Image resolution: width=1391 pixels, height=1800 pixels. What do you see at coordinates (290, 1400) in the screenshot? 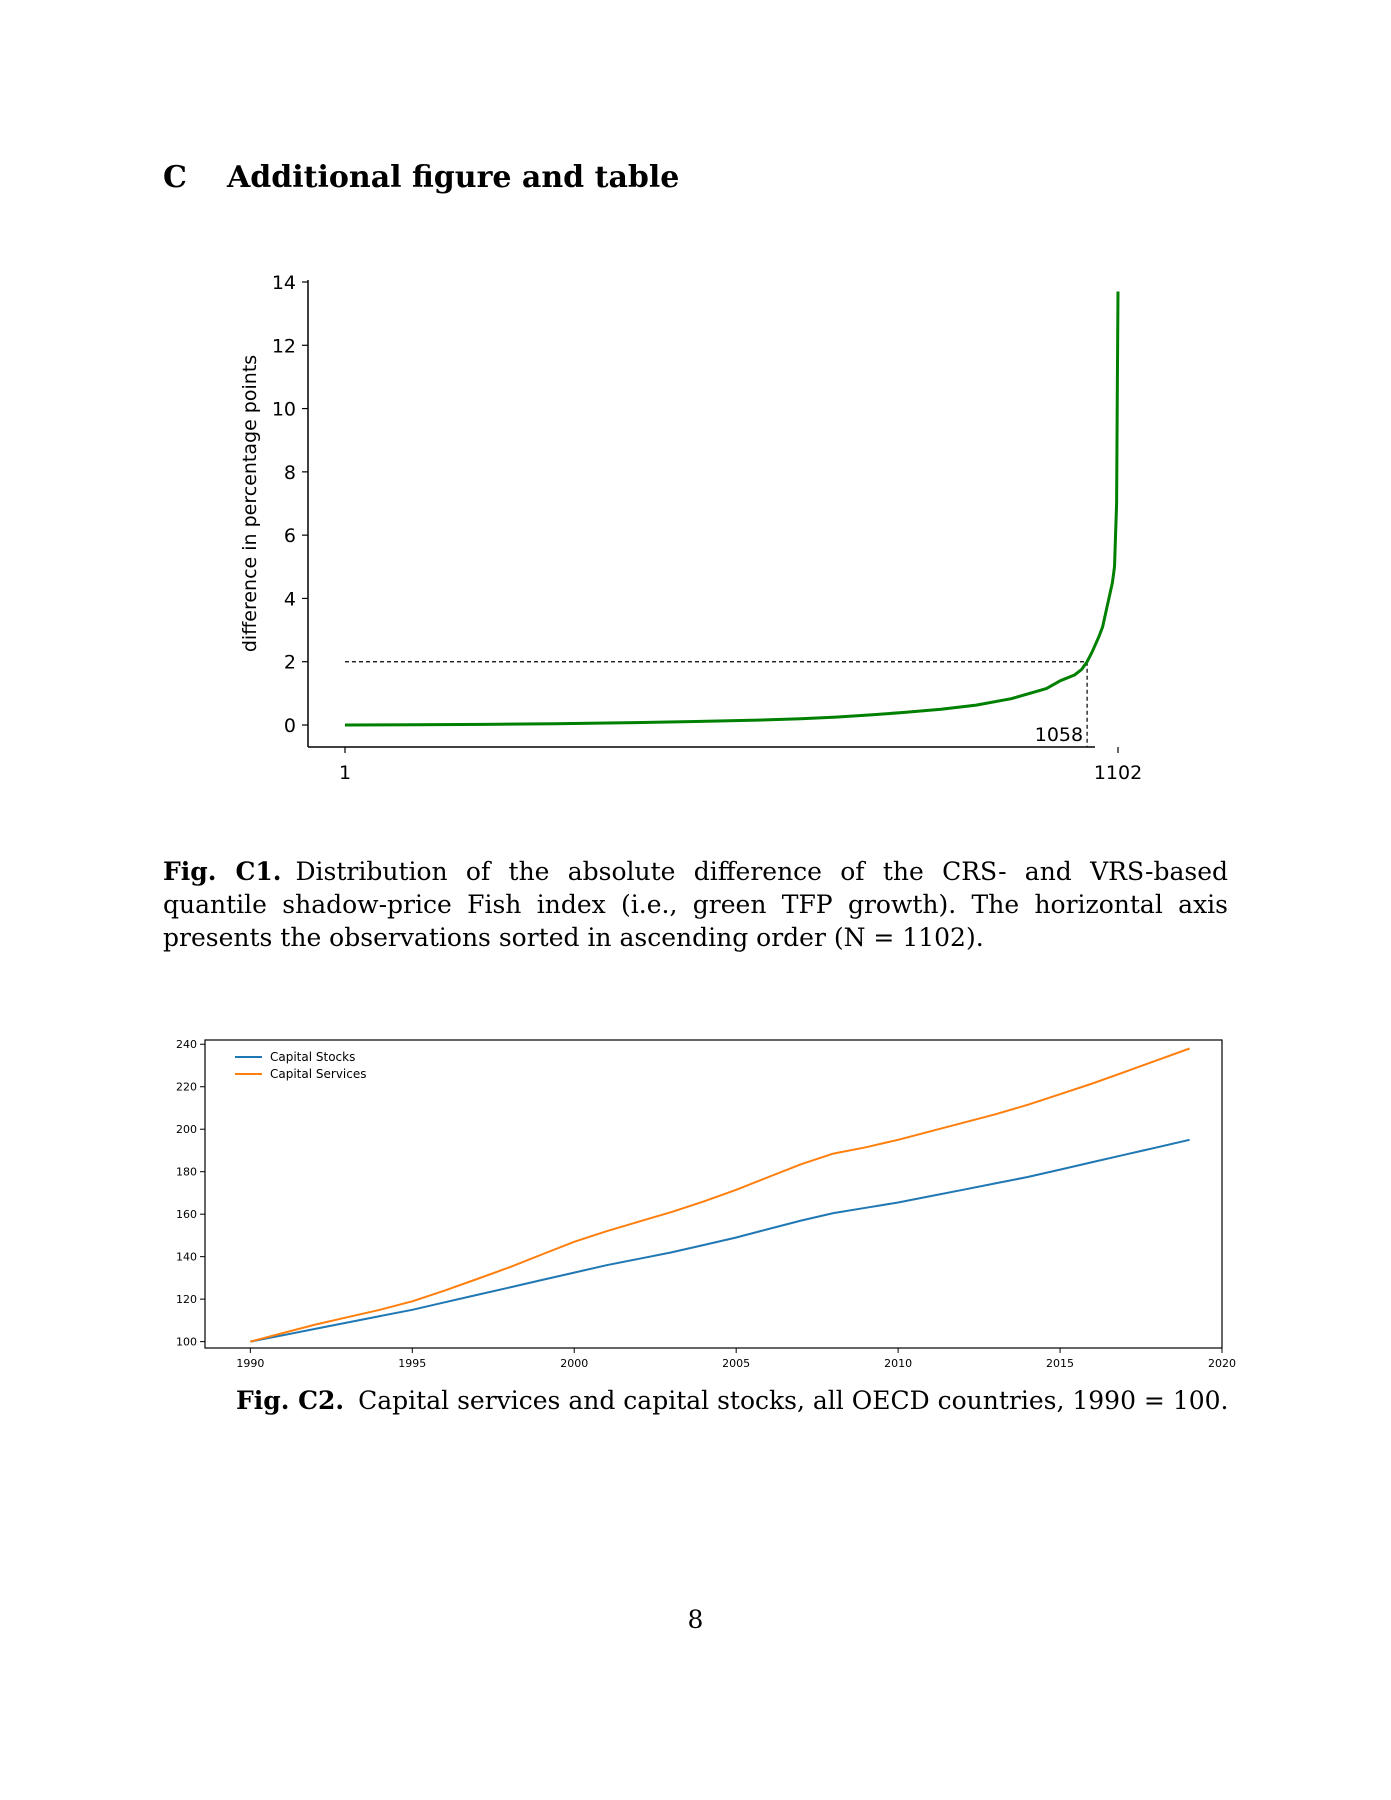
I see `figure-c2-caption-label: Fig. C2.` at bounding box center [290, 1400].